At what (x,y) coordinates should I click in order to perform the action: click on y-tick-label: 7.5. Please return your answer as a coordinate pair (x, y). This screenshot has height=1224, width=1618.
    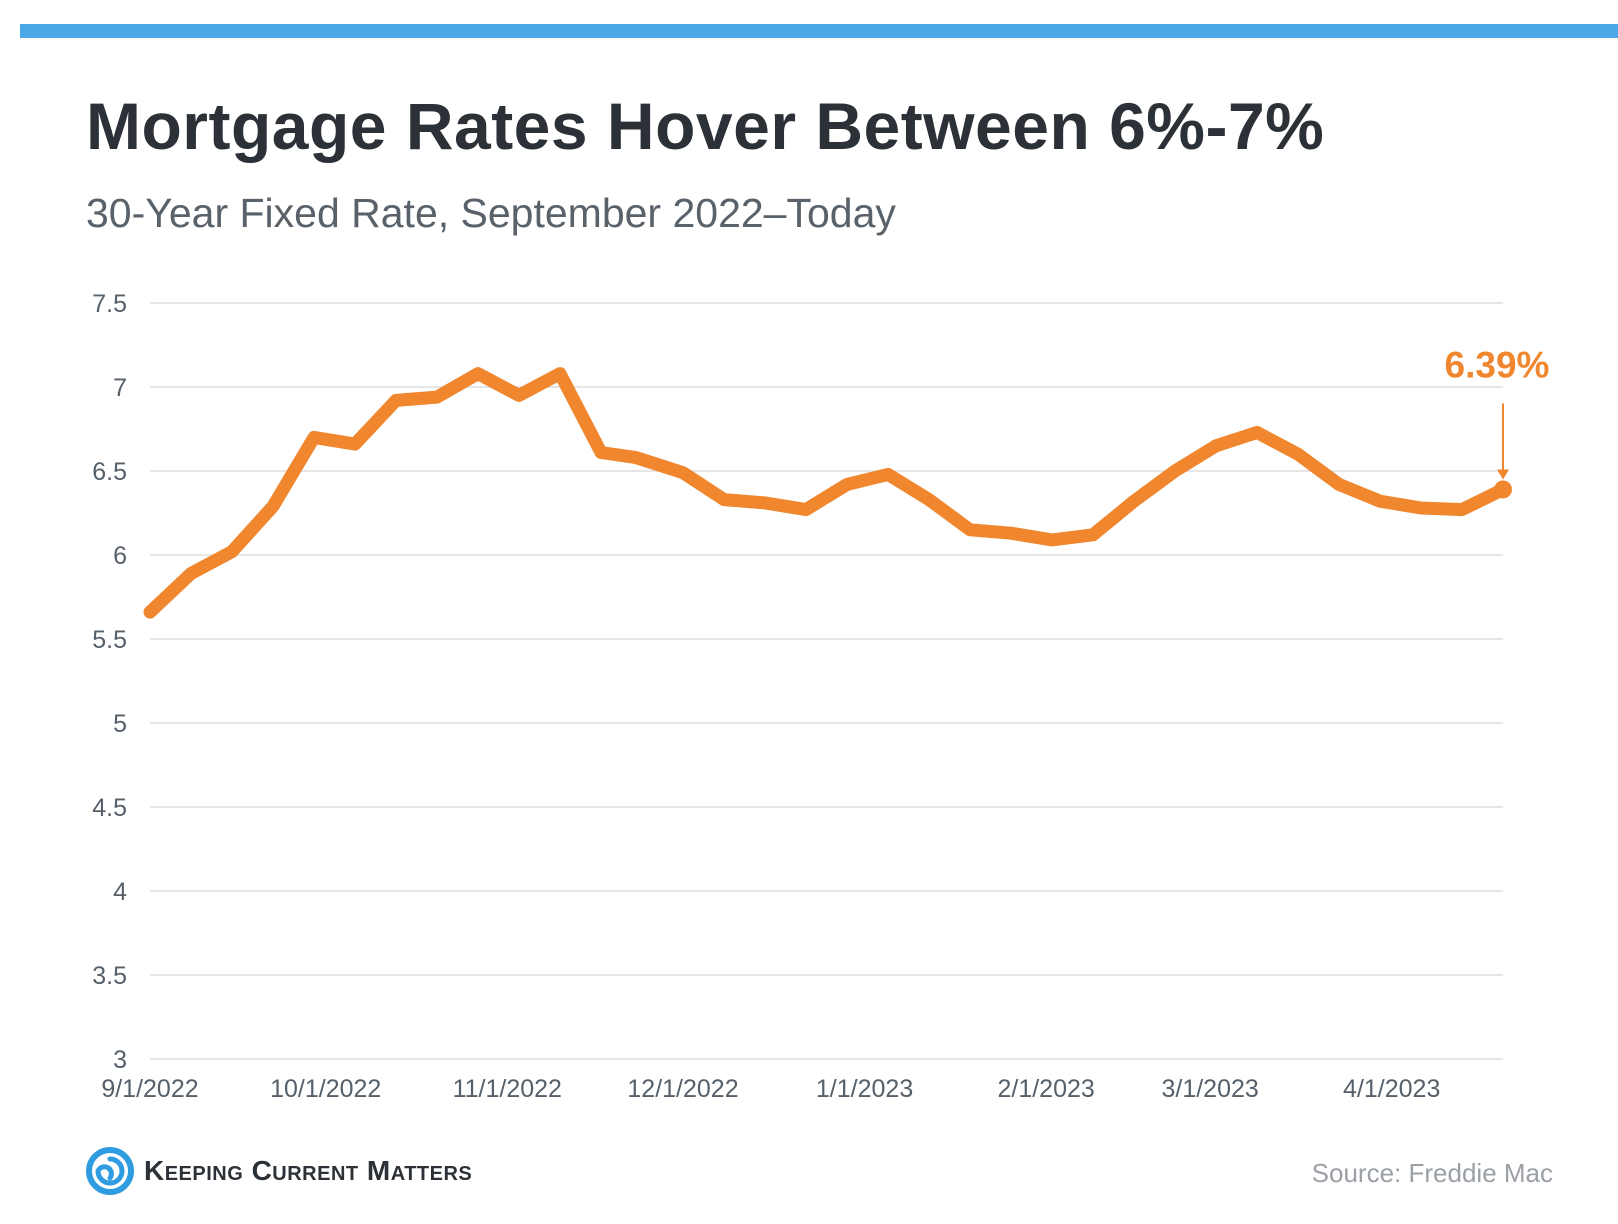
    Looking at the image, I should click on (109, 304).